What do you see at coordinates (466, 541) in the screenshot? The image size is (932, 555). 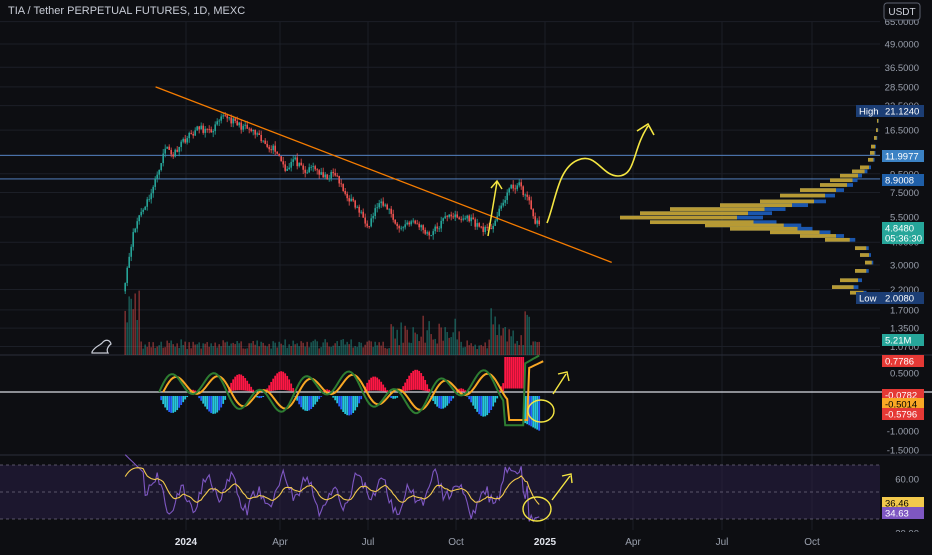 I see `time-axis-bg` at bounding box center [466, 541].